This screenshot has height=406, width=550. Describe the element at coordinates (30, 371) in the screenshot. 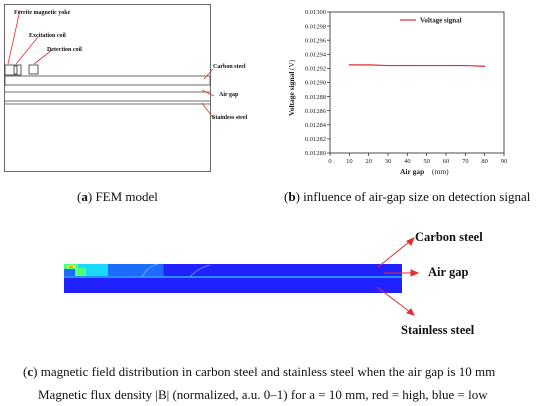

I see `caption-c-letter: c` at that location.